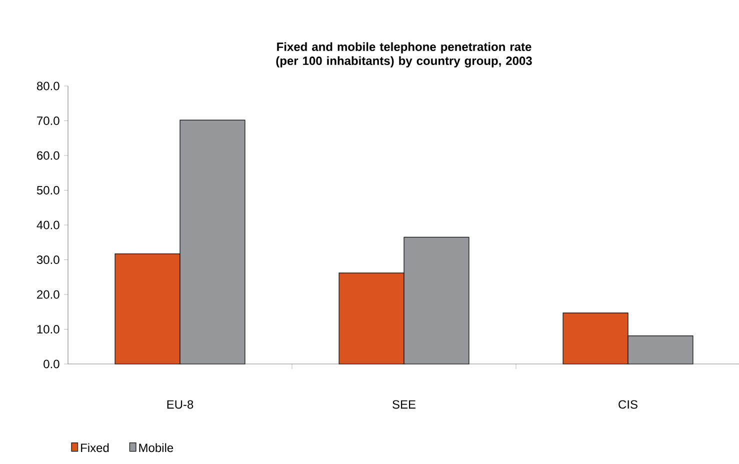  Describe the element at coordinates (180, 404) in the screenshot. I see `x-tick-label: EU-8` at that location.